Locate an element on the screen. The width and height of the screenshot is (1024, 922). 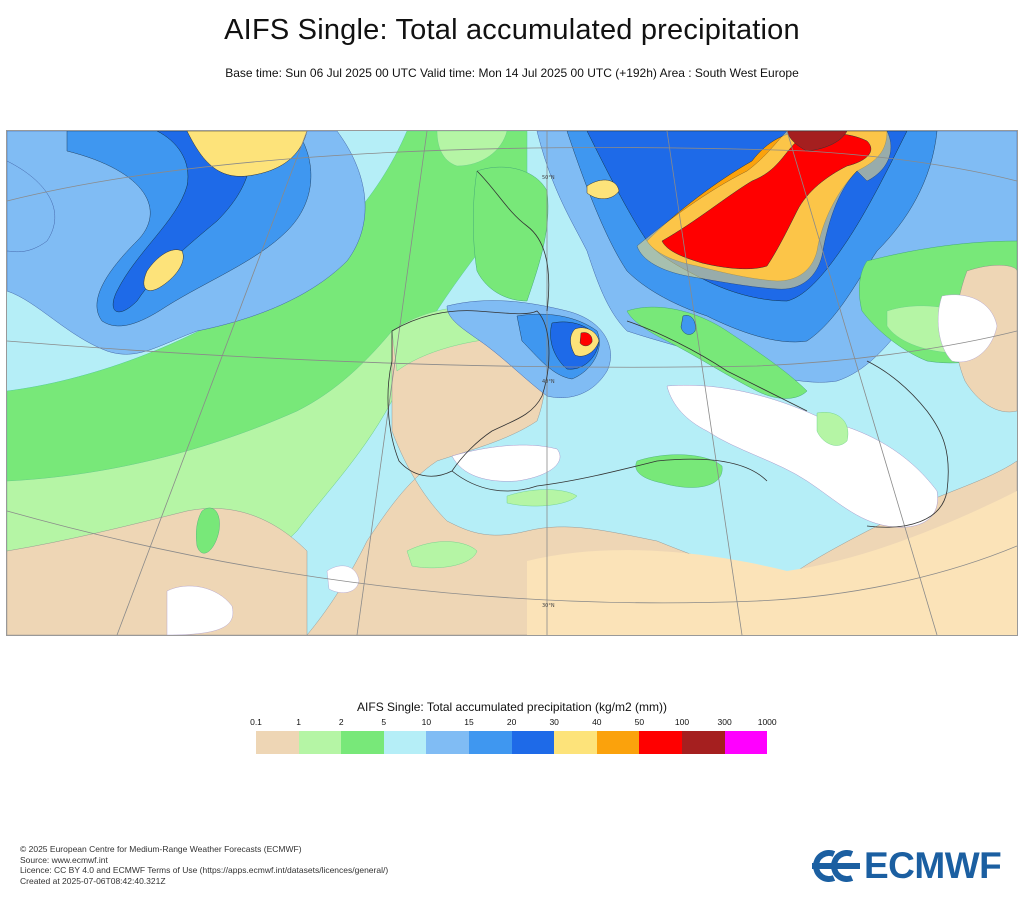
legend-tick-label: 20 is located at coordinates (511, 722).